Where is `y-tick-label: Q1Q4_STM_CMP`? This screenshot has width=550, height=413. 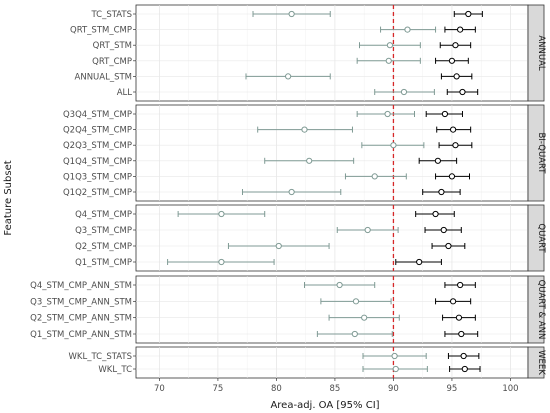
y-tick-label: Q1Q4_STM_CMP is located at coordinates (97, 162).